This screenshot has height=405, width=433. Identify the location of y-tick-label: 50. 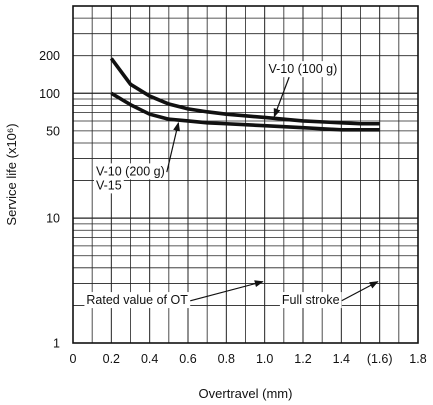
(53, 131).